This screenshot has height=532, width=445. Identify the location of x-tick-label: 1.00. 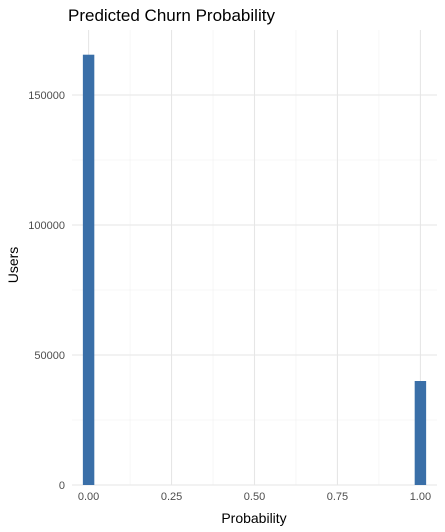
(420, 497).